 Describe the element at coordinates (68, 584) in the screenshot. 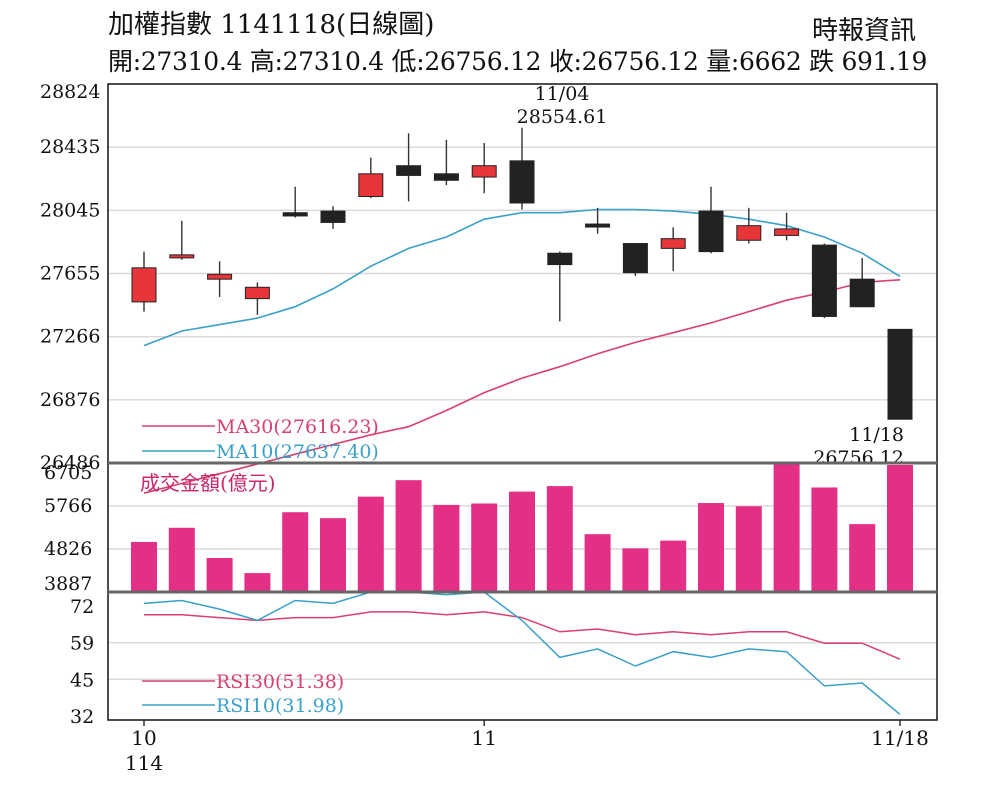

I see `volume-tick-label: 3887` at that location.